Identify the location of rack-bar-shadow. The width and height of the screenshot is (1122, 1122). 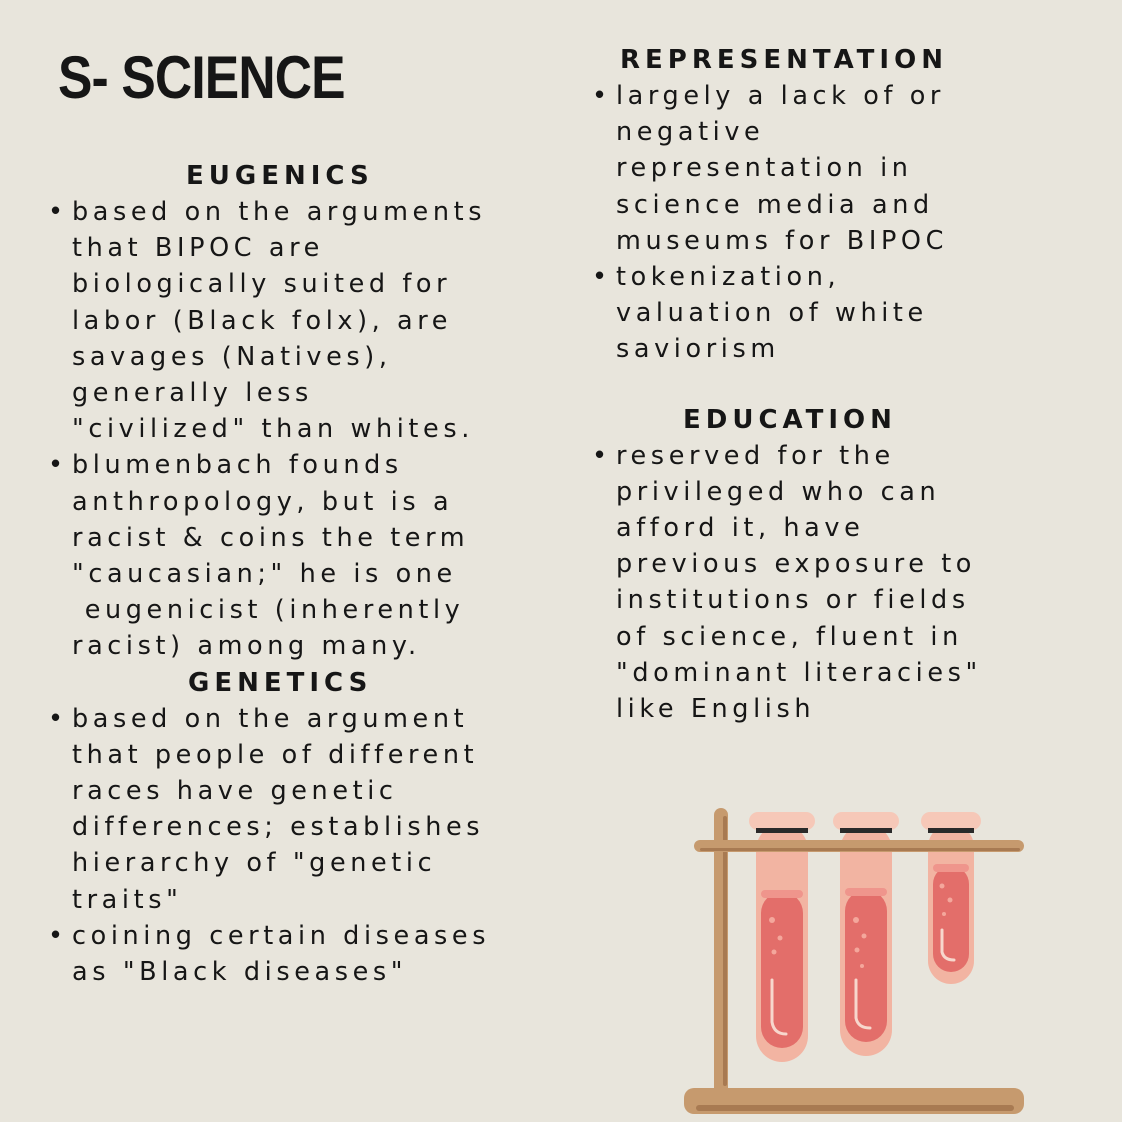
(860, 849).